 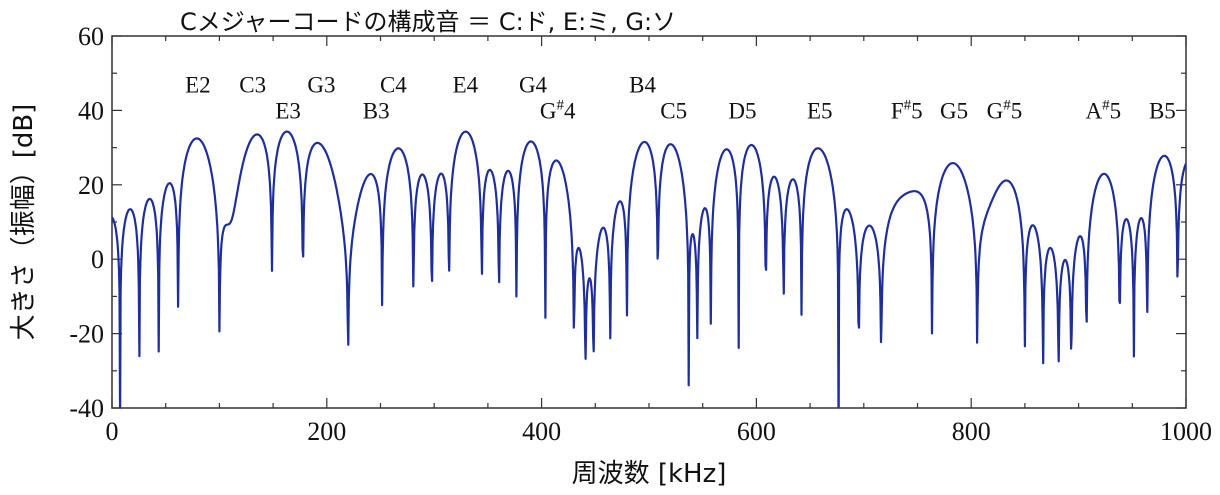 What do you see at coordinates (971, 431) in the screenshot?
I see `x-tick-label: 800` at bounding box center [971, 431].